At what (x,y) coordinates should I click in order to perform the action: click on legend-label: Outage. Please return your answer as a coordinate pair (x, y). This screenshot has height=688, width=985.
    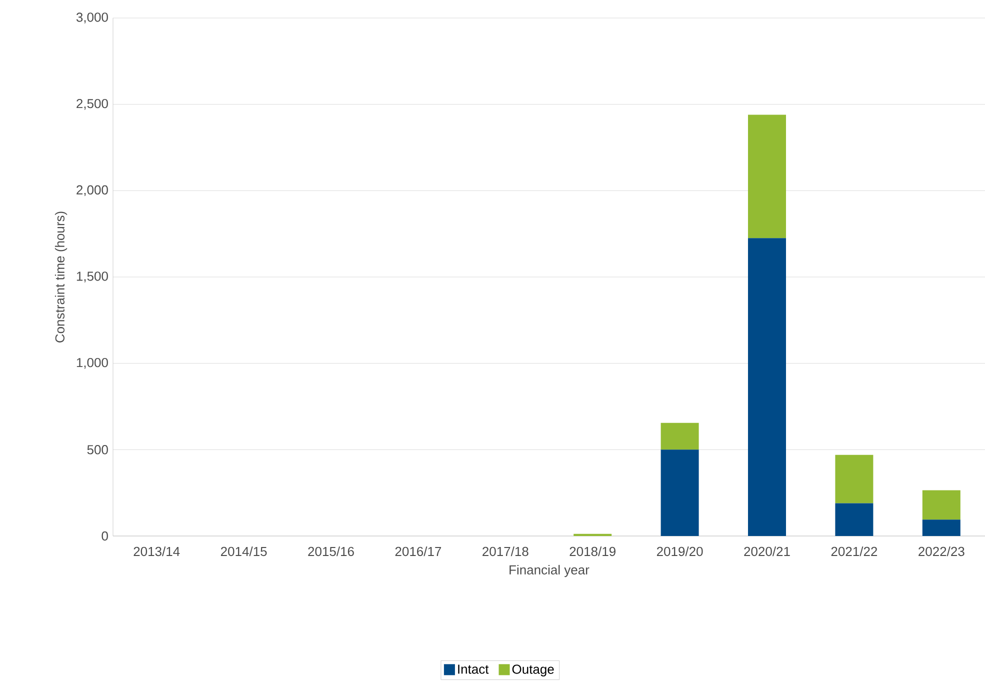
    Looking at the image, I should click on (533, 670).